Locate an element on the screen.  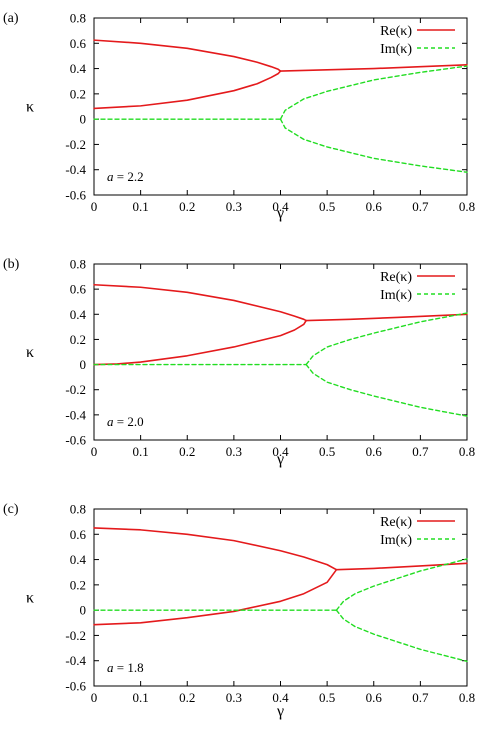
panel-label: (b) is located at coordinates (11, 264).